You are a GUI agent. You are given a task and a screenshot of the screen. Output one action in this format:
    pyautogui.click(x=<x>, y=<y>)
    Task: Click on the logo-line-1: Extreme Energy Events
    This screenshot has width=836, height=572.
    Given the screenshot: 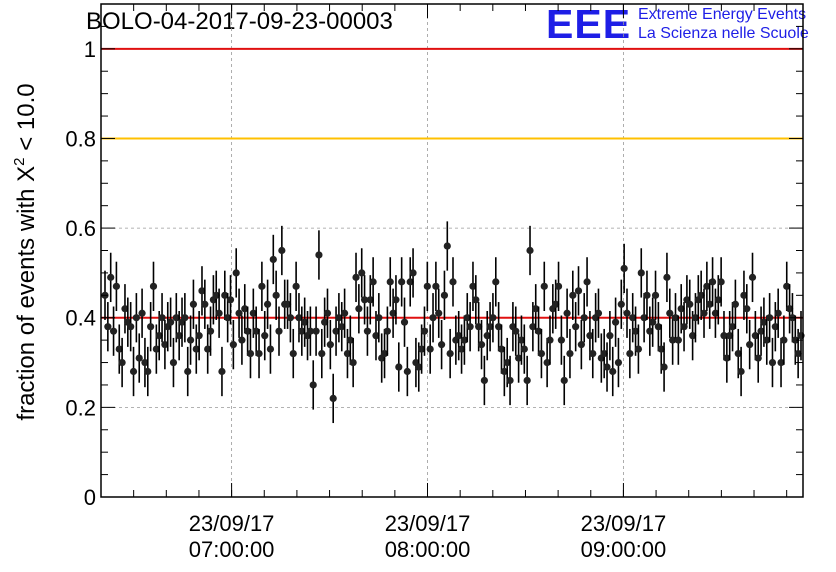 What is the action you would take?
    pyautogui.click(x=722, y=14)
    